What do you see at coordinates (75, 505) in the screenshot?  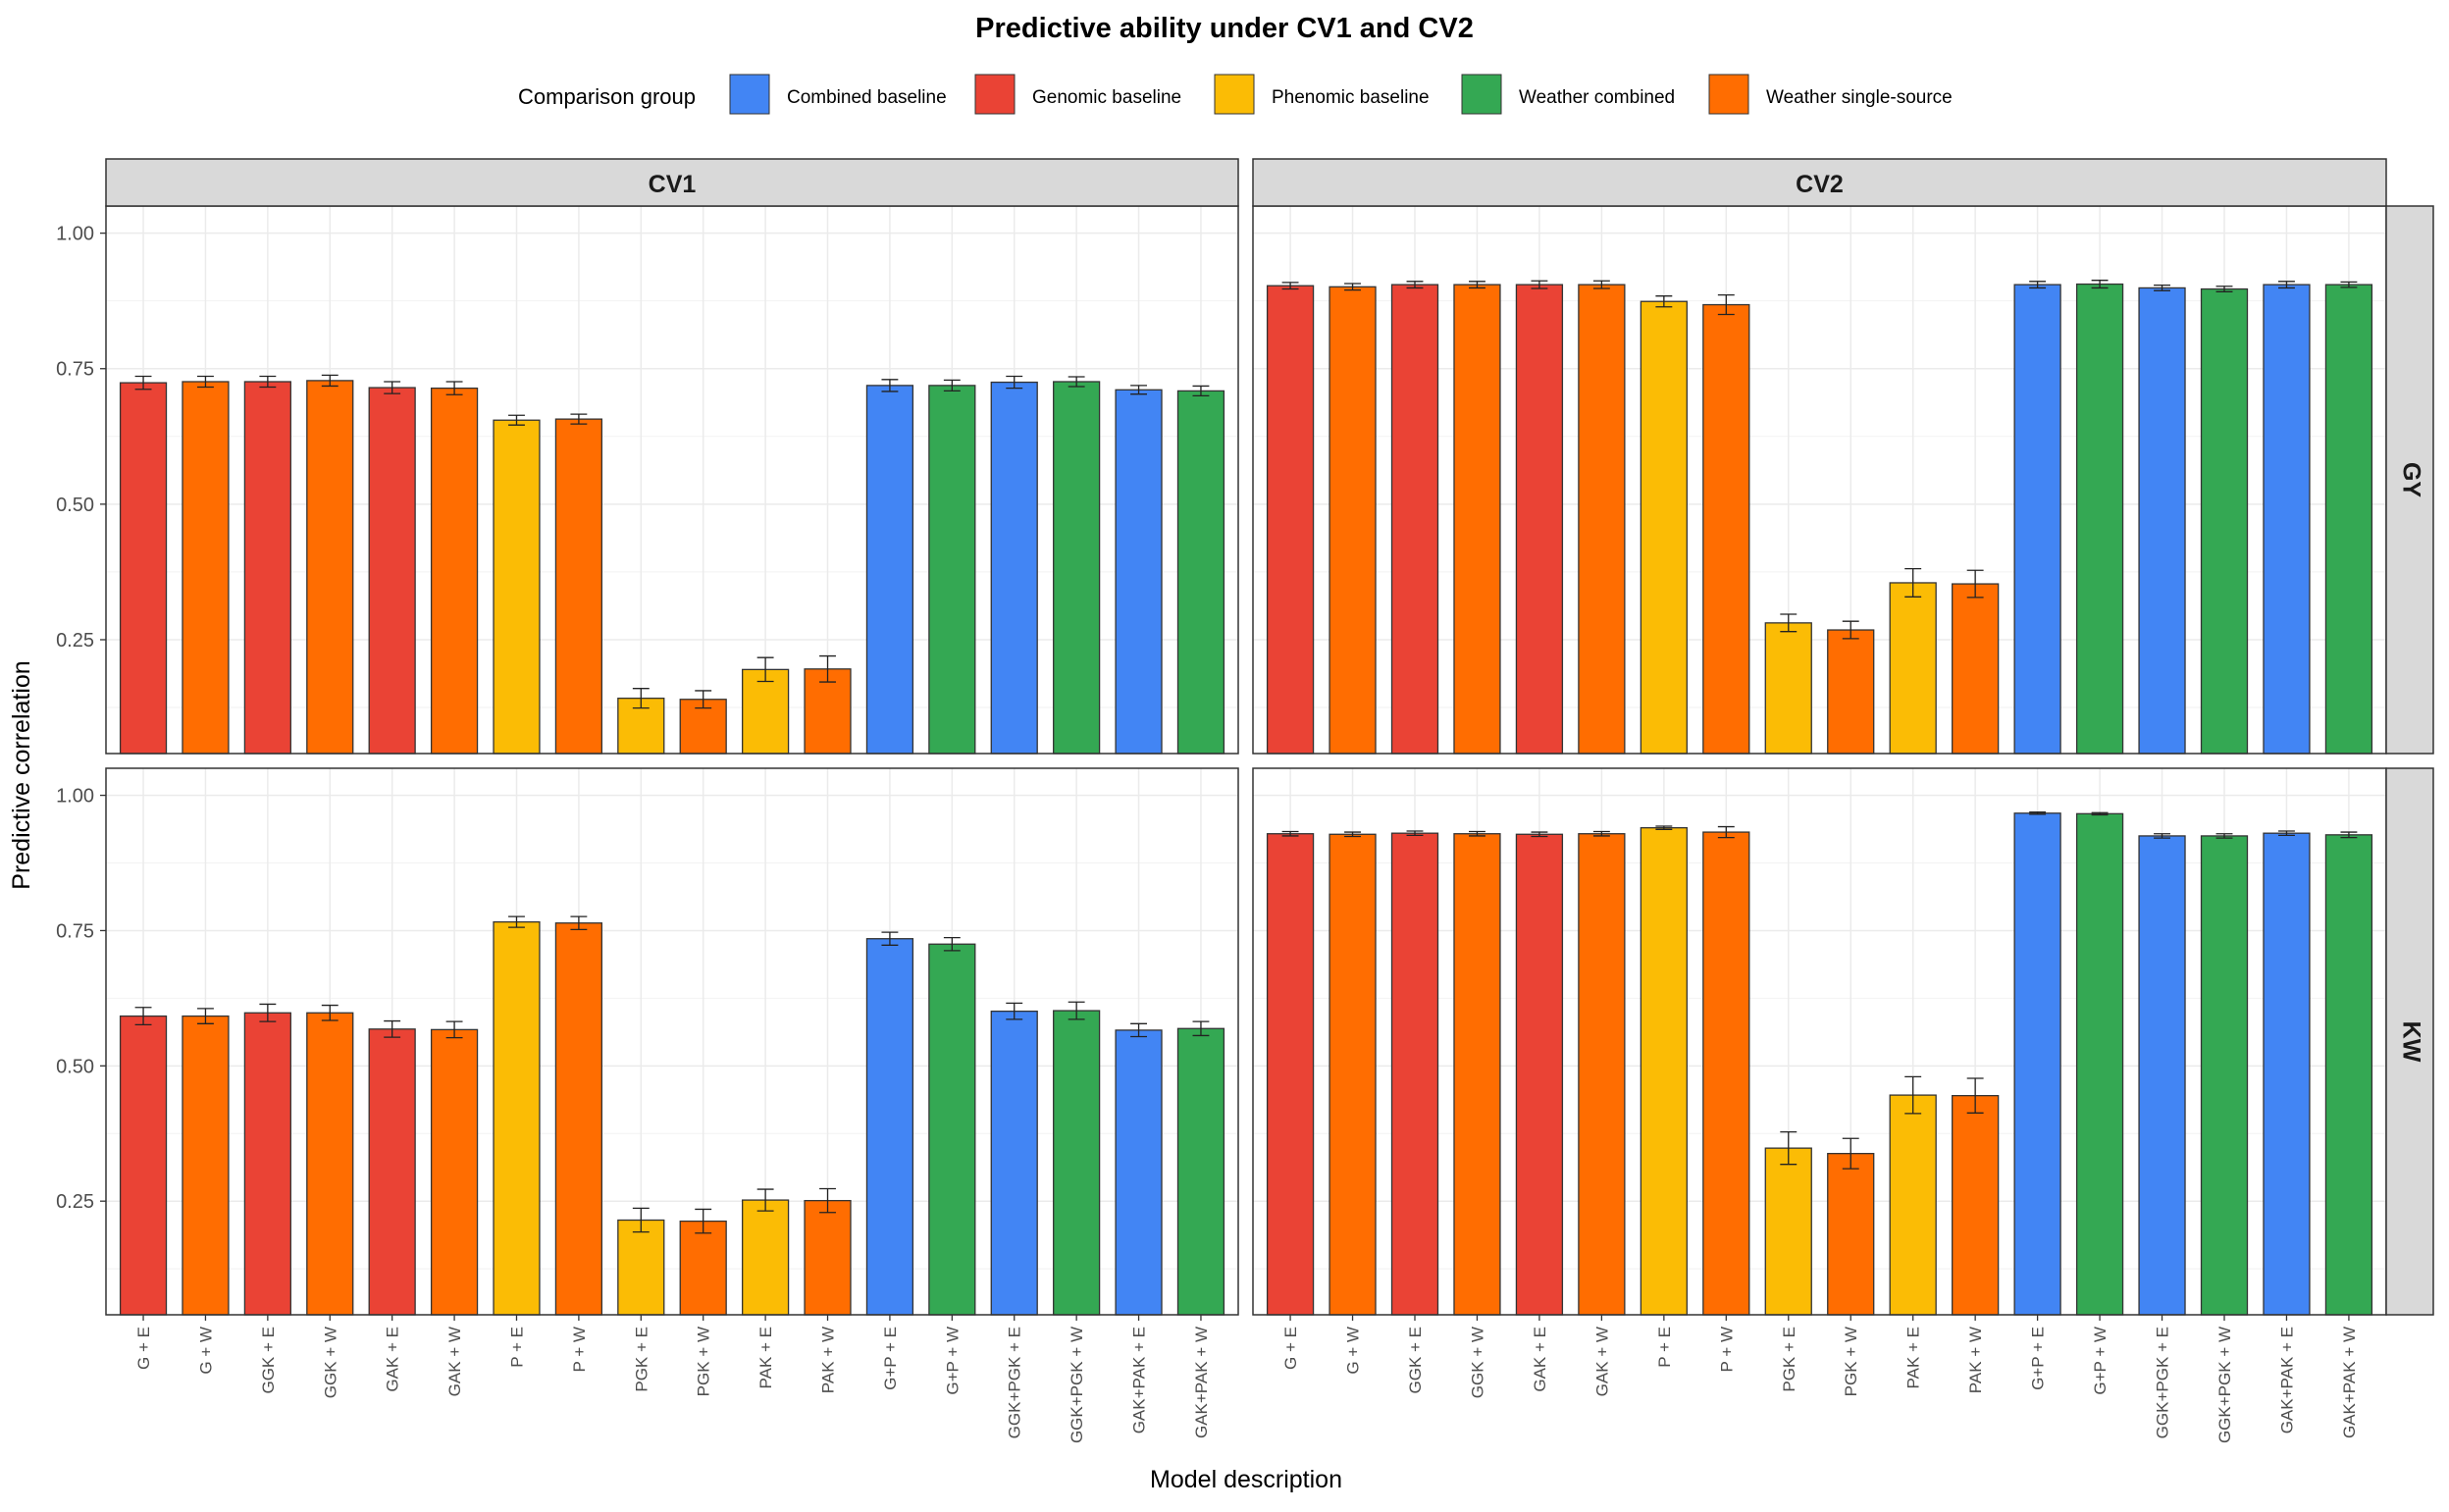 I see `y-tick-label: 0.50` at bounding box center [75, 505].